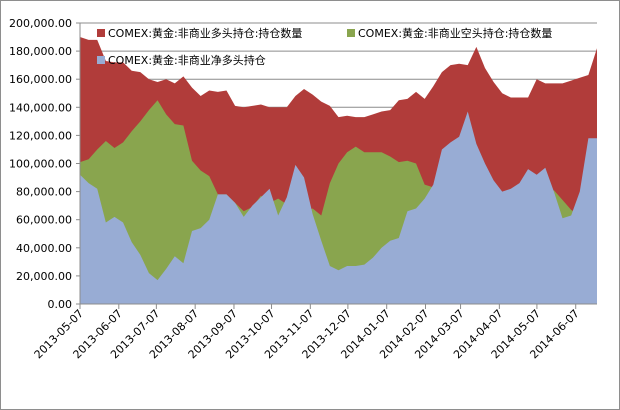  Describe the element at coordinates (40, 51) in the screenshot. I see `y-tick-label: 180,000.00` at that location.